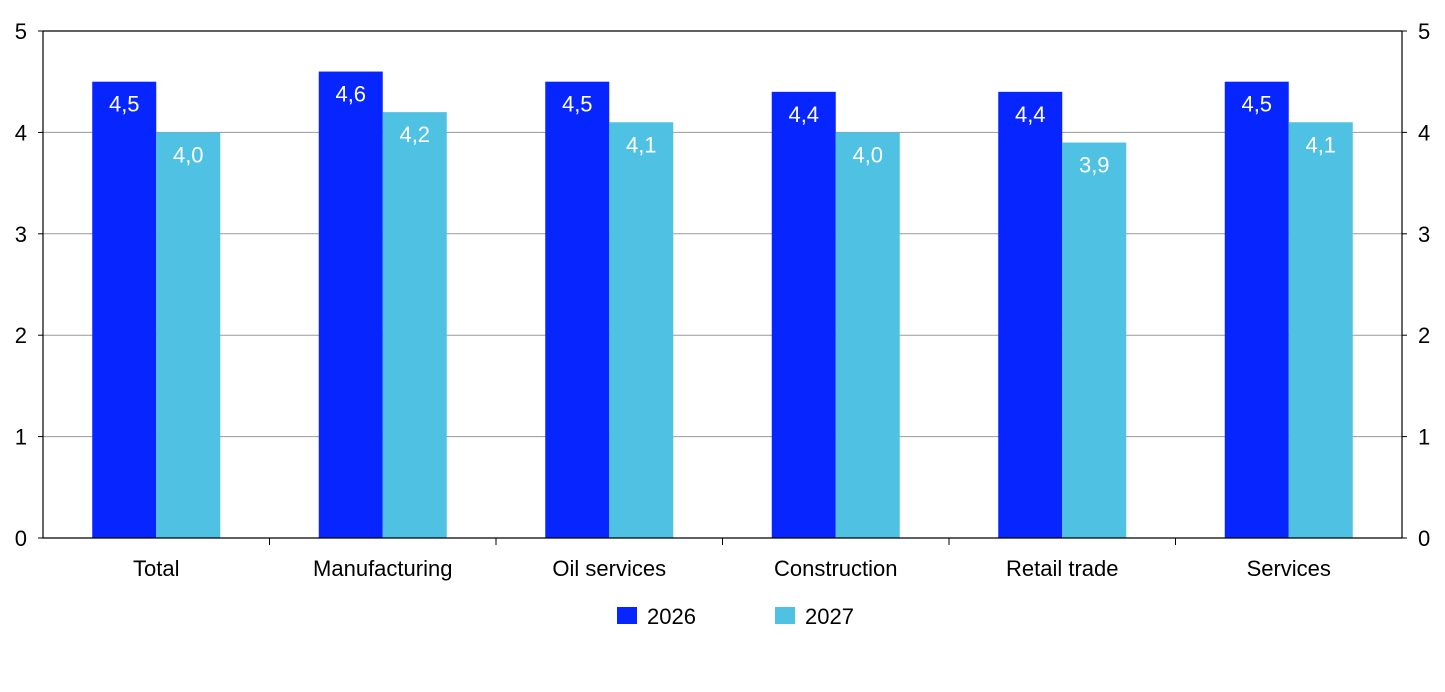 Image resolution: width=1445 pixels, height=692 pixels. What do you see at coordinates (1424, 234) in the screenshot?
I see `y-tick-label-right: 3` at bounding box center [1424, 234].